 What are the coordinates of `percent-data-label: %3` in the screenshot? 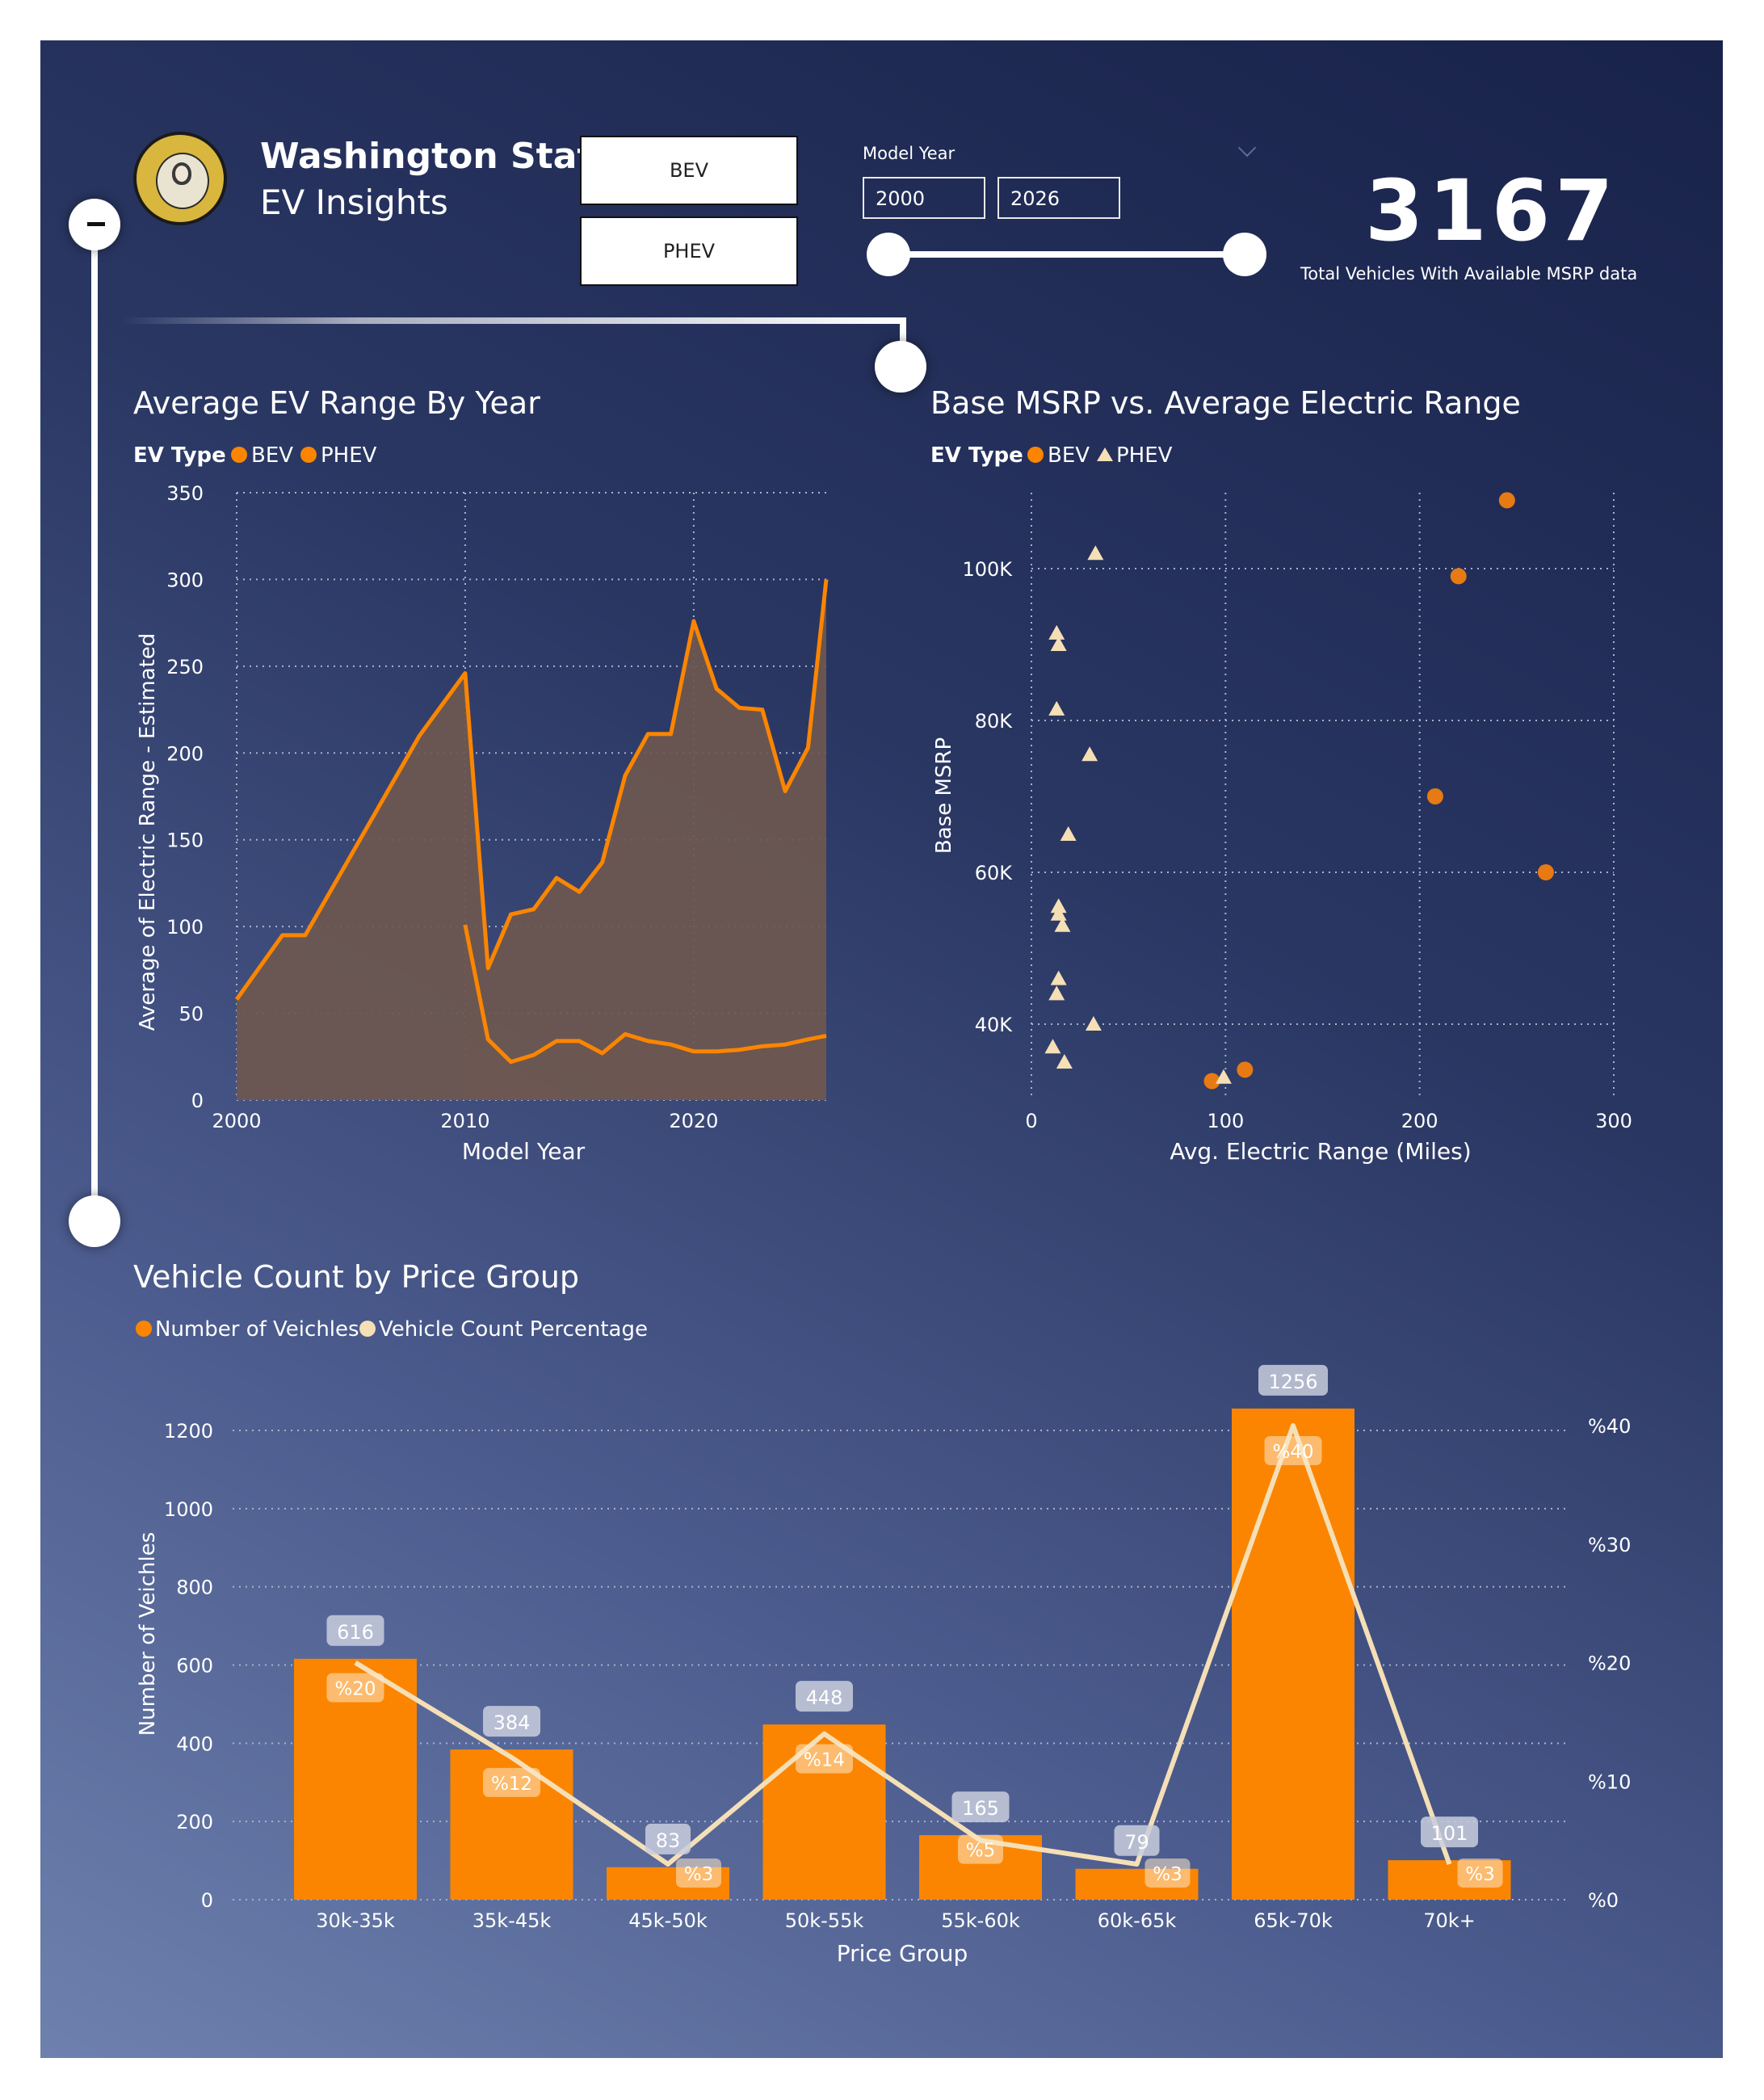 It's located at (1480, 1874).